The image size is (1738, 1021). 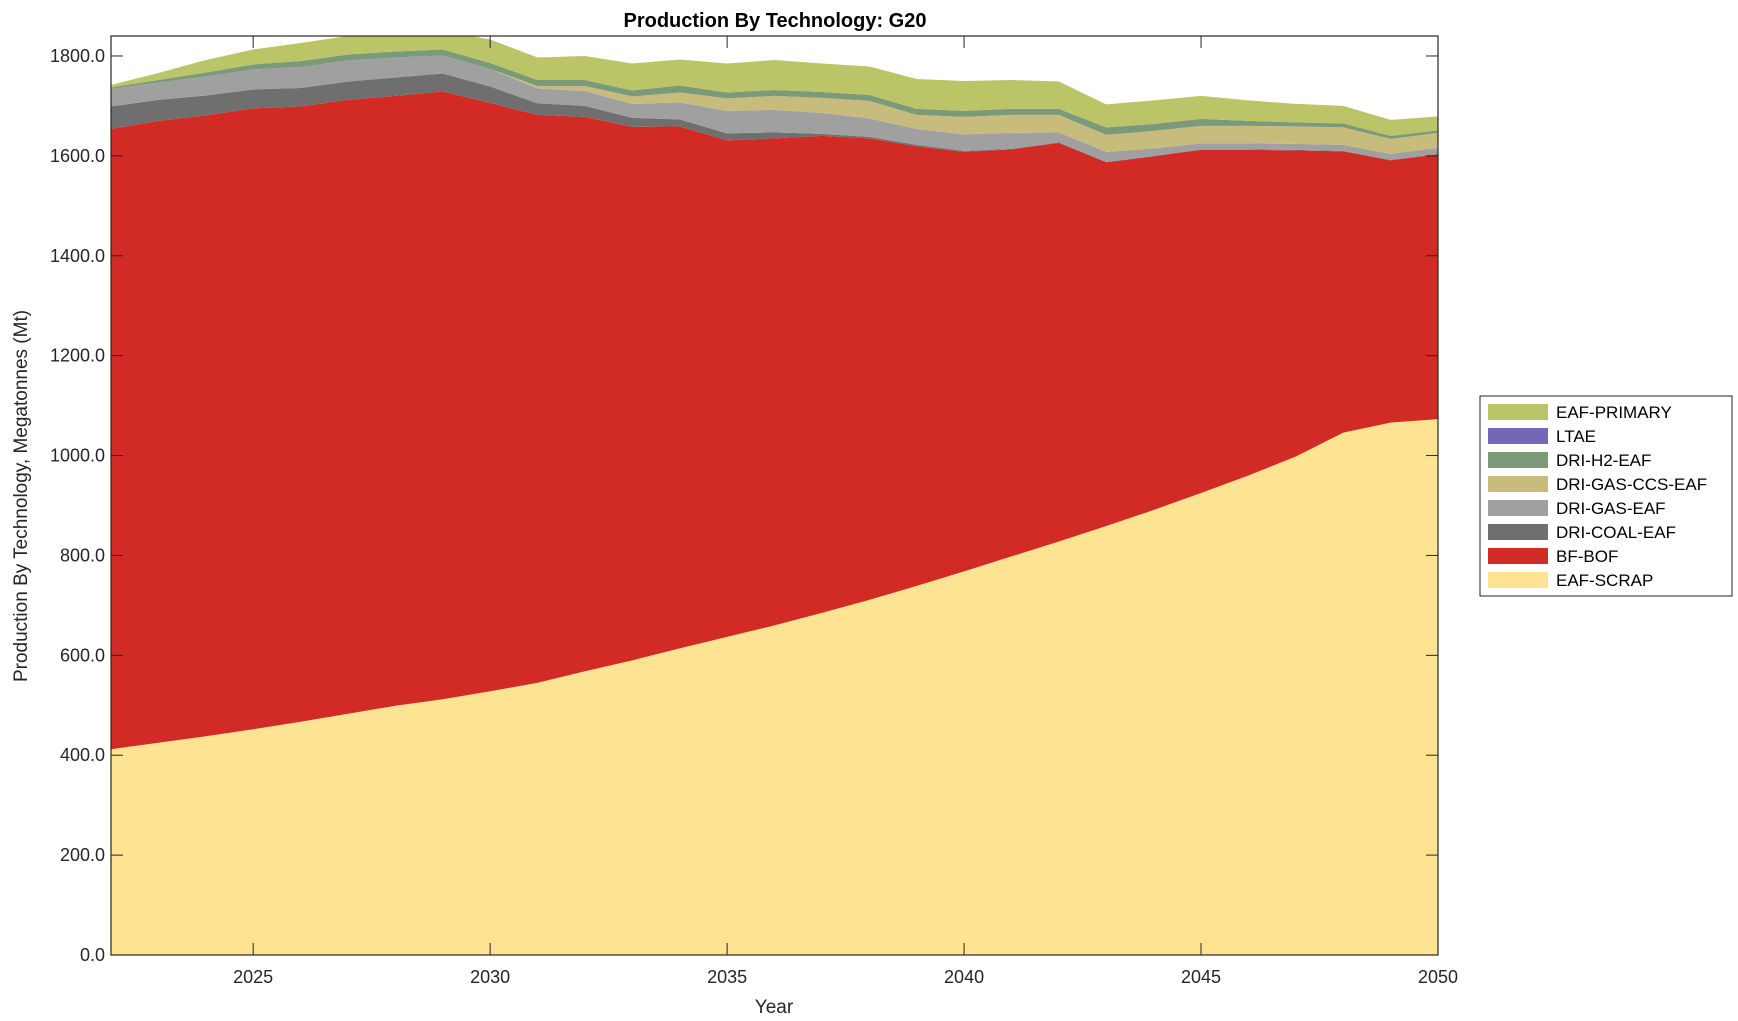 What do you see at coordinates (77, 56) in the screenshot?
I see `y-tick-label: 1800.0` at bounding box center [77, 56].